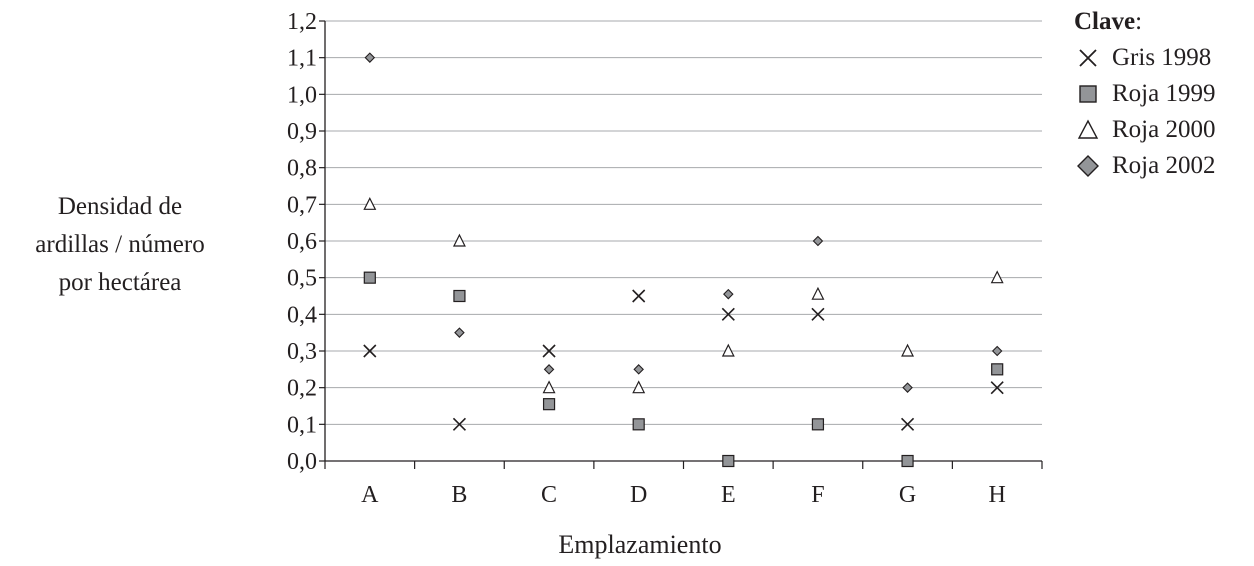 This screenshot has height=566, width=1254. I want to click on legend-item-gris-1998: Gris 1998, so click(1144, 58).